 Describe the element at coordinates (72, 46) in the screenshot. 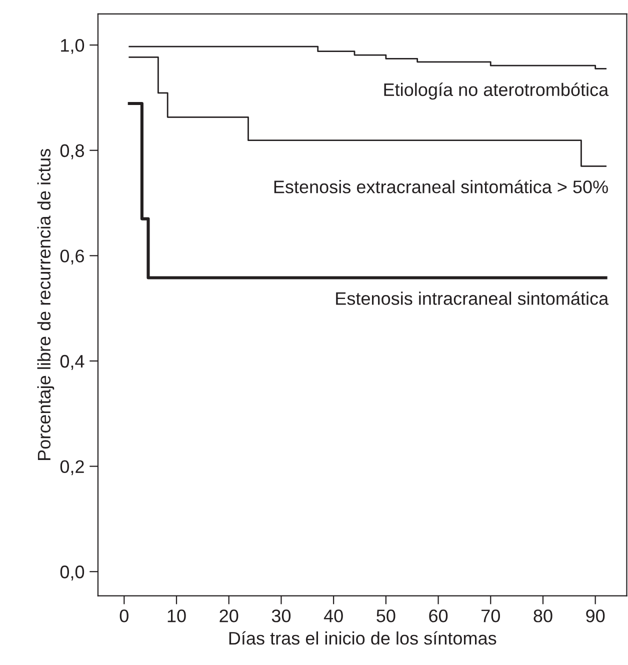

I see `y-tick-label: 1,0` at that location.